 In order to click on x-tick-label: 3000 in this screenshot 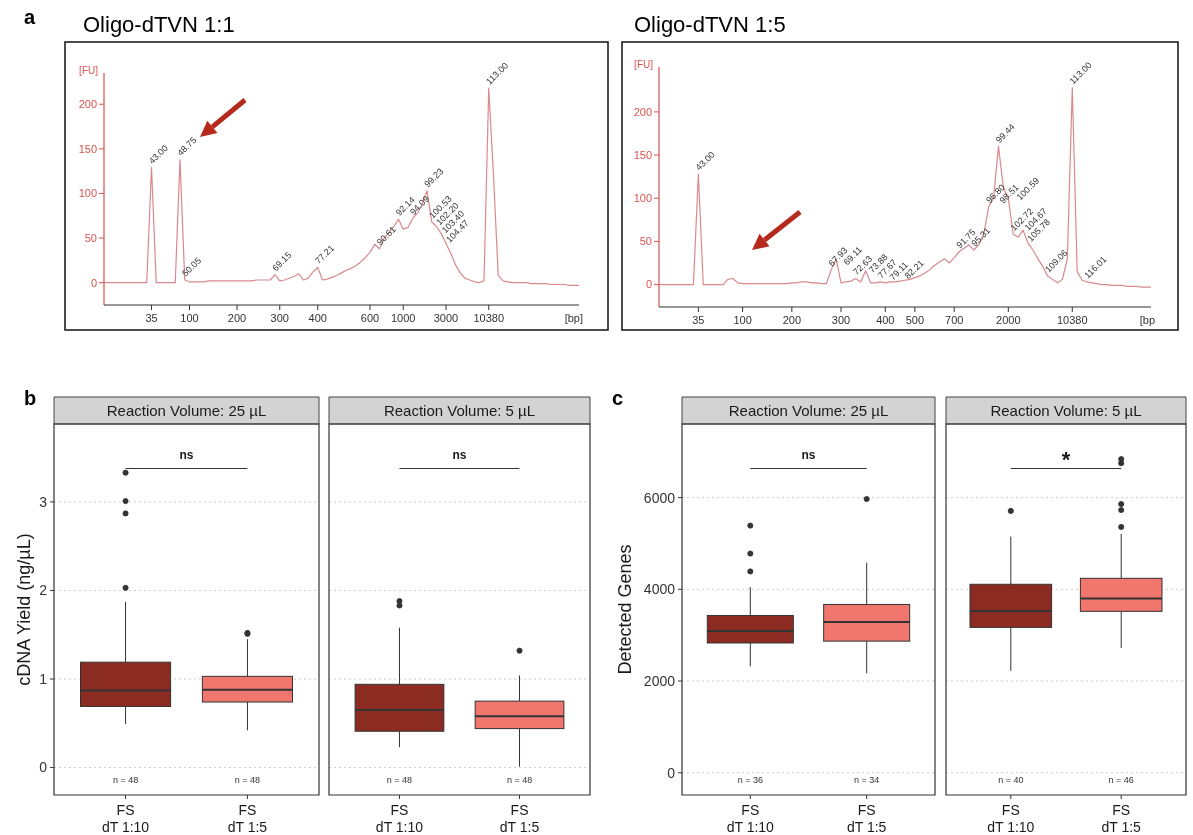, I will do `click(446, 318)`.